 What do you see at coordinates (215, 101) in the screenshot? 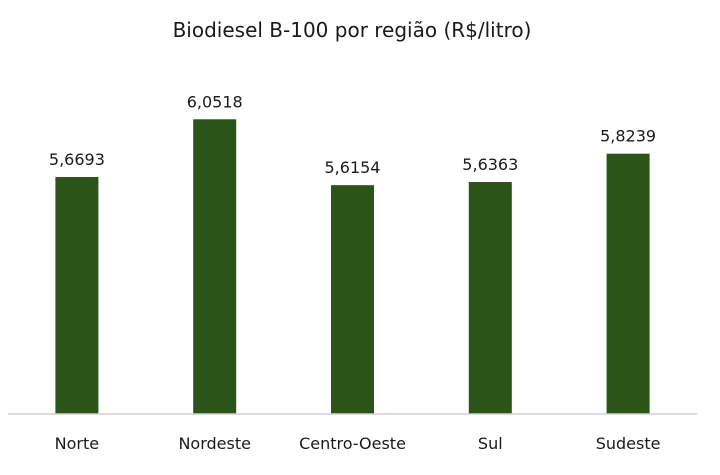
I see `data-label: 6,0518` at bounding box center [215, 101].